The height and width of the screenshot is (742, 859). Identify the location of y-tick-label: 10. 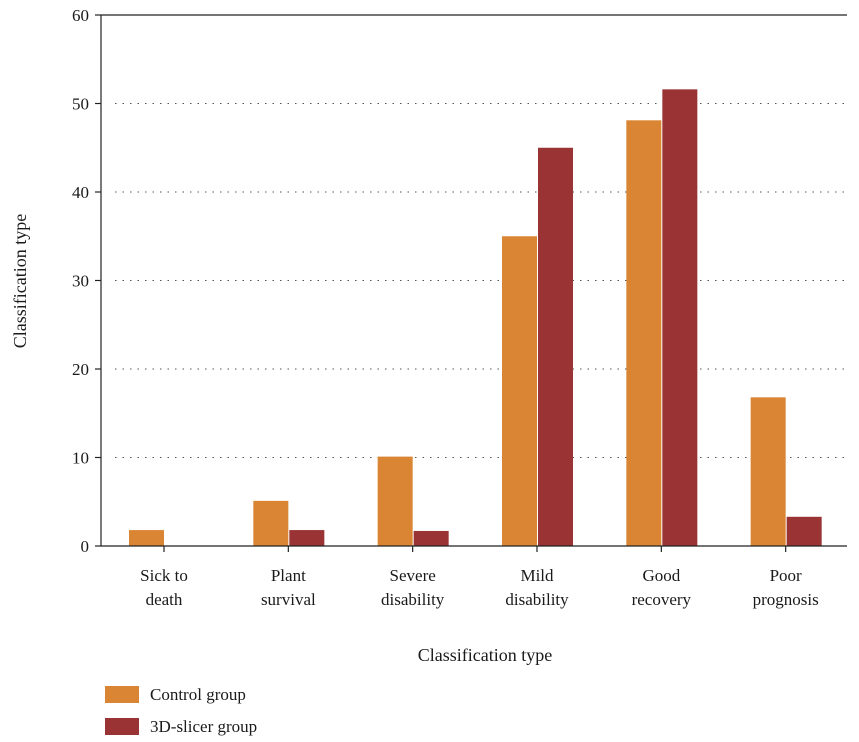
(80, 458).